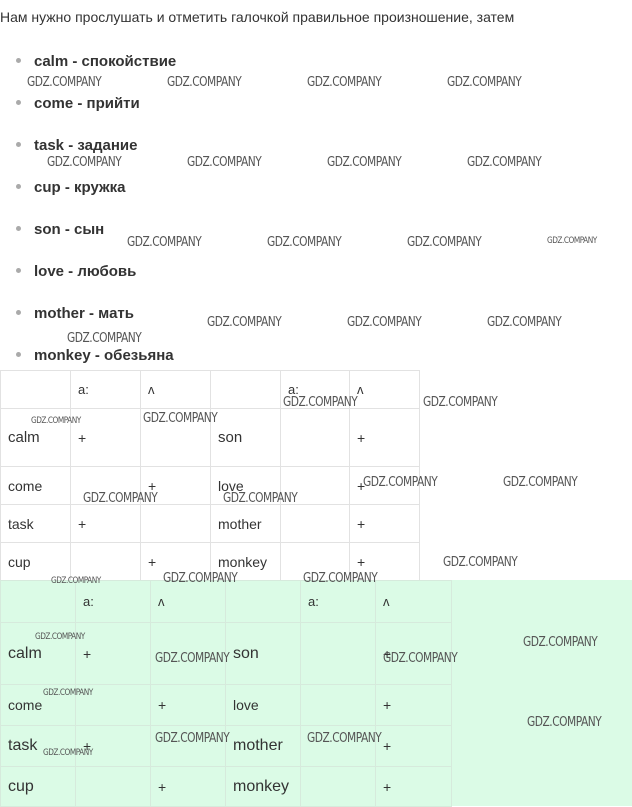  Describe the element at coordinates (35, 561) in the screenshot. I see `table-cell: cup` at that location.